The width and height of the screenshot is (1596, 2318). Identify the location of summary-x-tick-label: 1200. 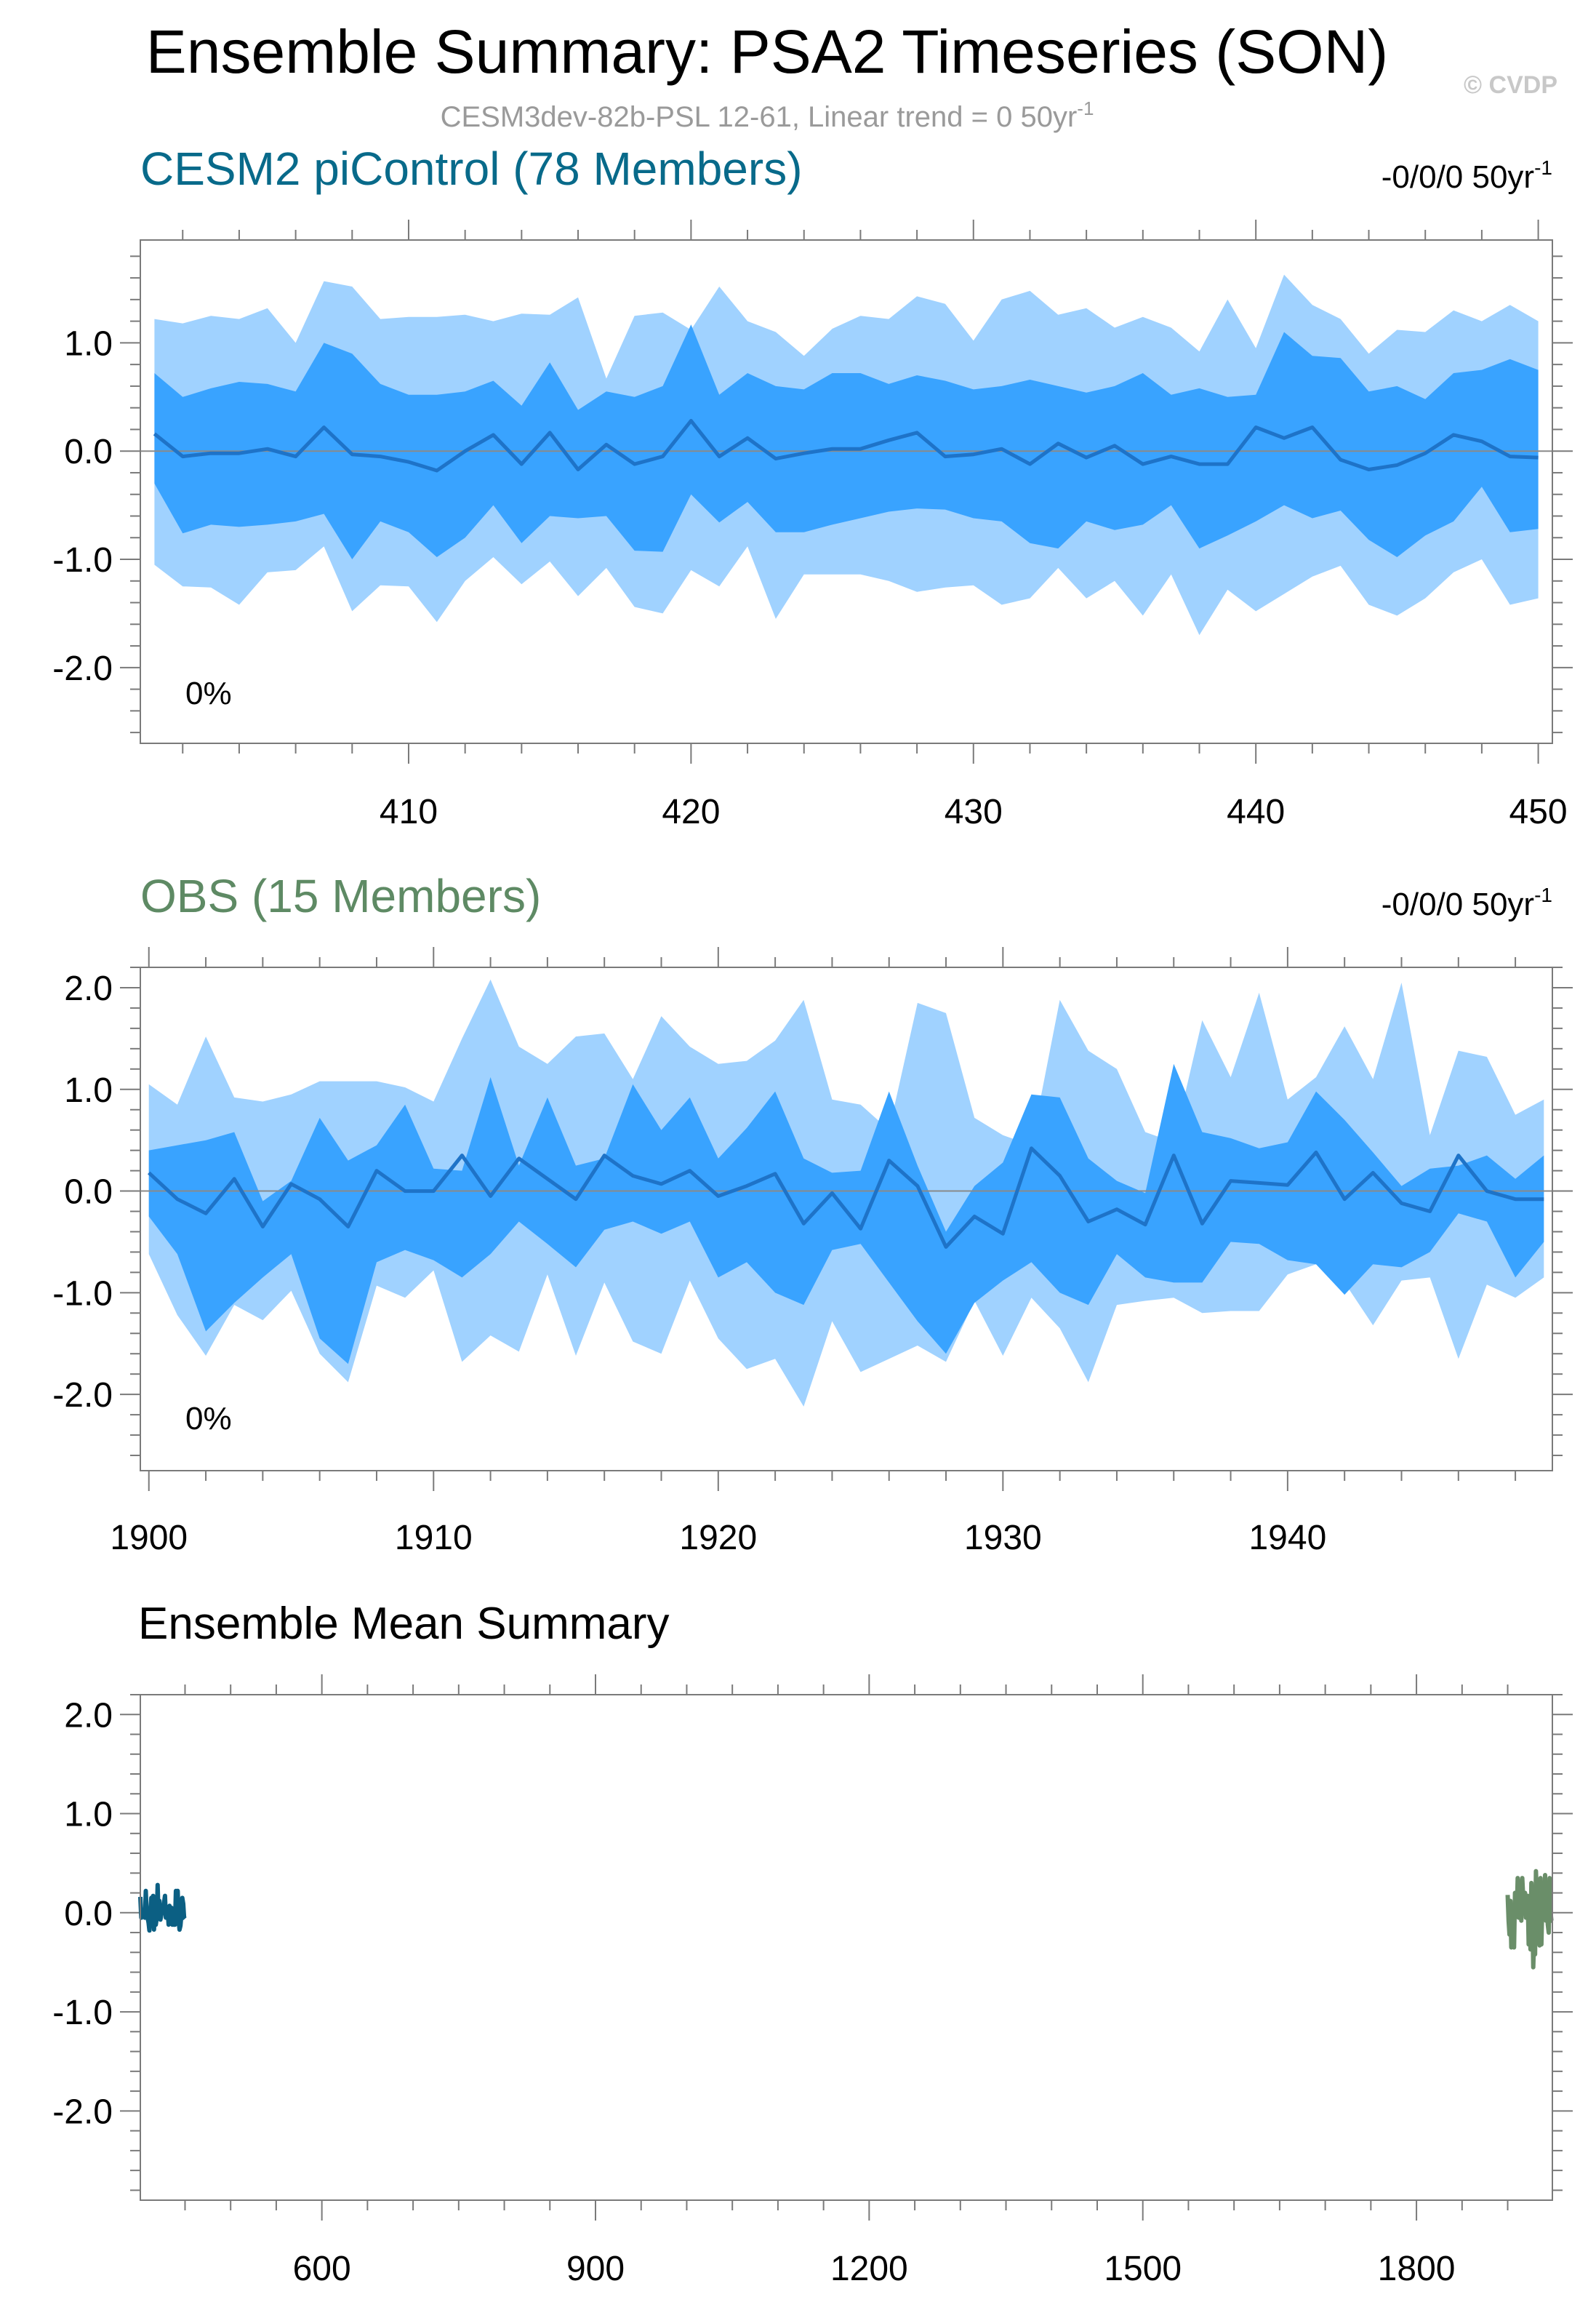
(869, 2269).